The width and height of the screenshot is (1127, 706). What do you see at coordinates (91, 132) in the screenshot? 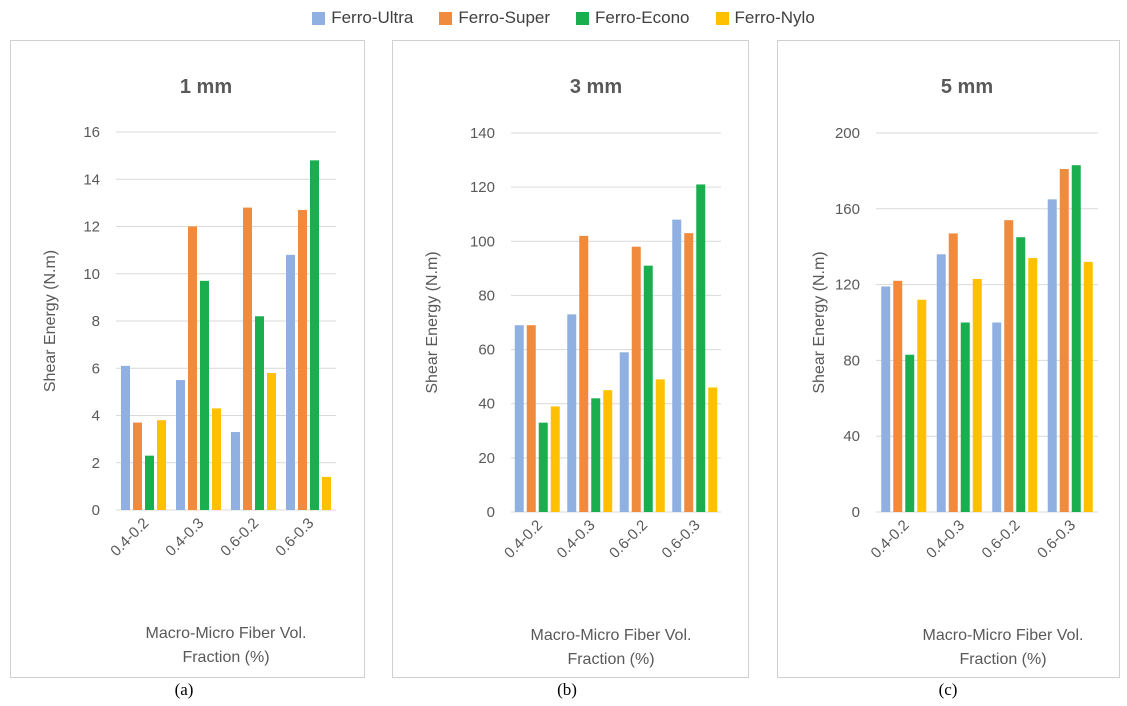
I see `y-tick-label: 16` at bounding box center [91, 132].